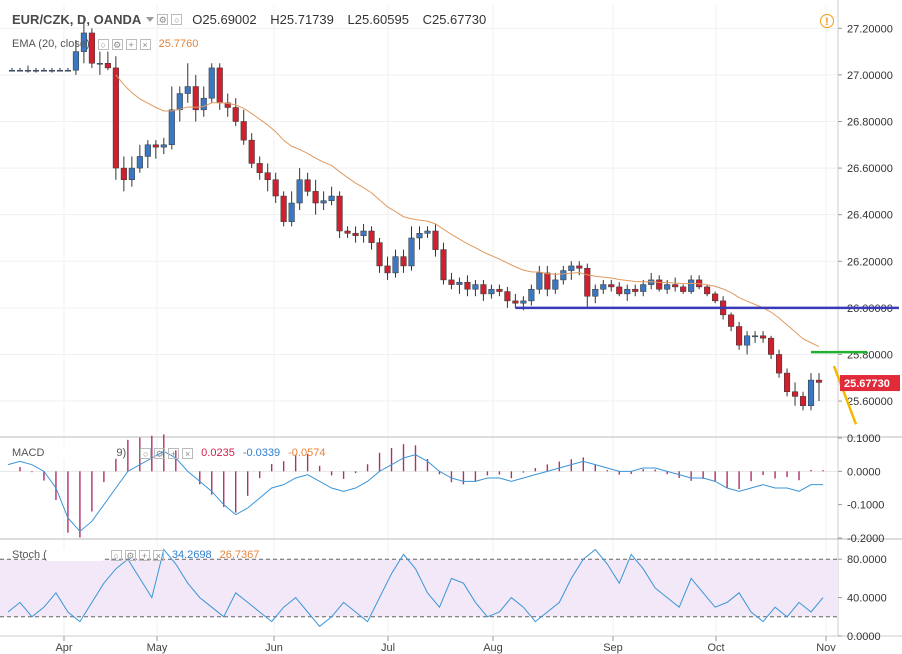 This screenshot has width=902, height=654. What do you see at coordinates (302, 19) in the screenshot?
I see `high-value: H25.71739` at bounding box center [302, 19].